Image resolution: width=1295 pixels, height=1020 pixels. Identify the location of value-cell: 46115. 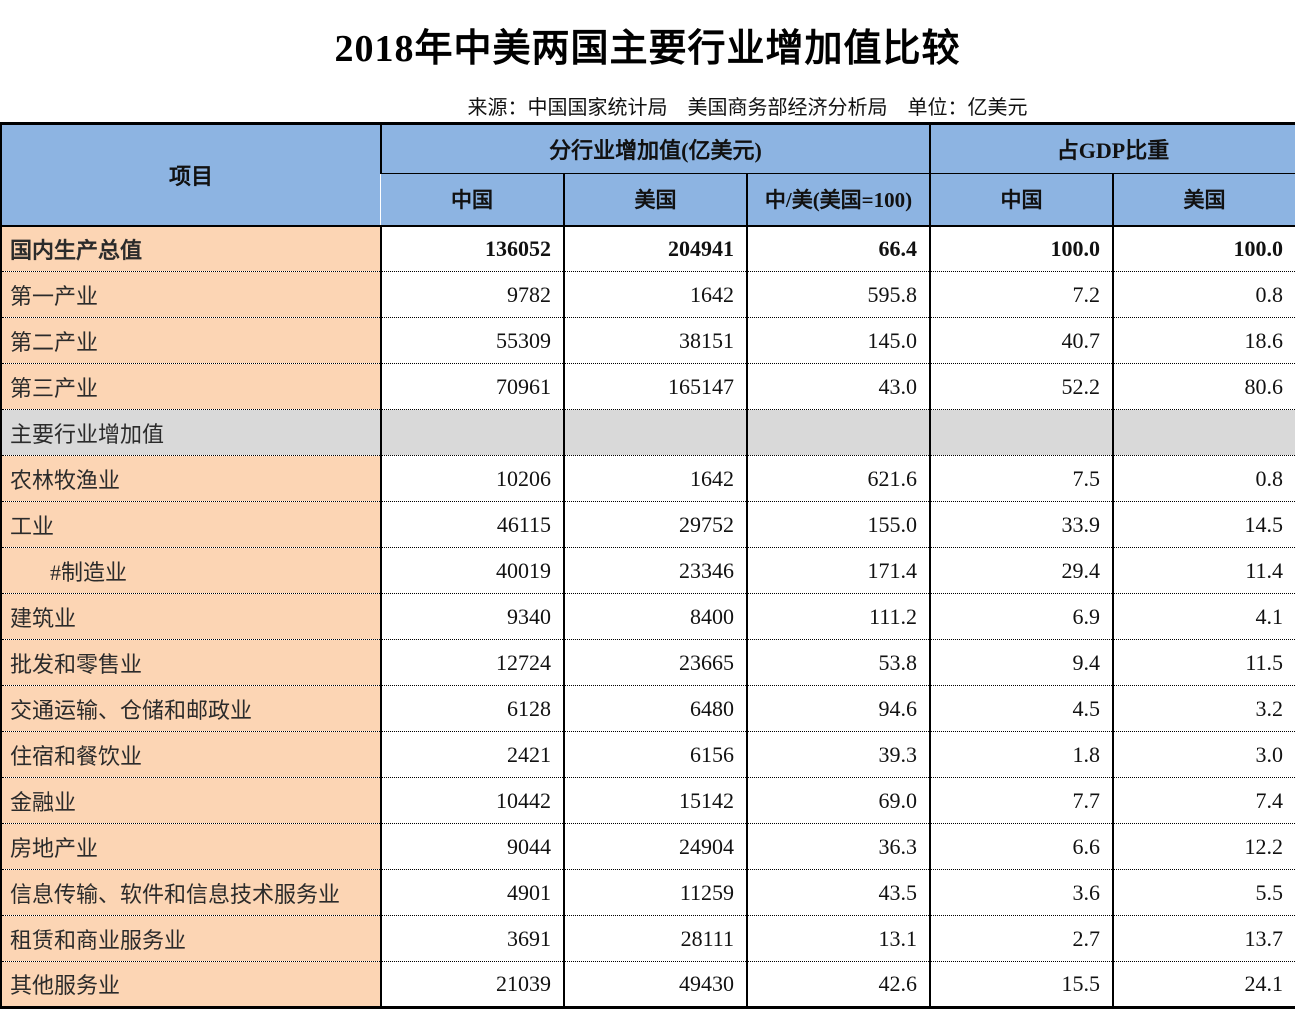
(472, 524).